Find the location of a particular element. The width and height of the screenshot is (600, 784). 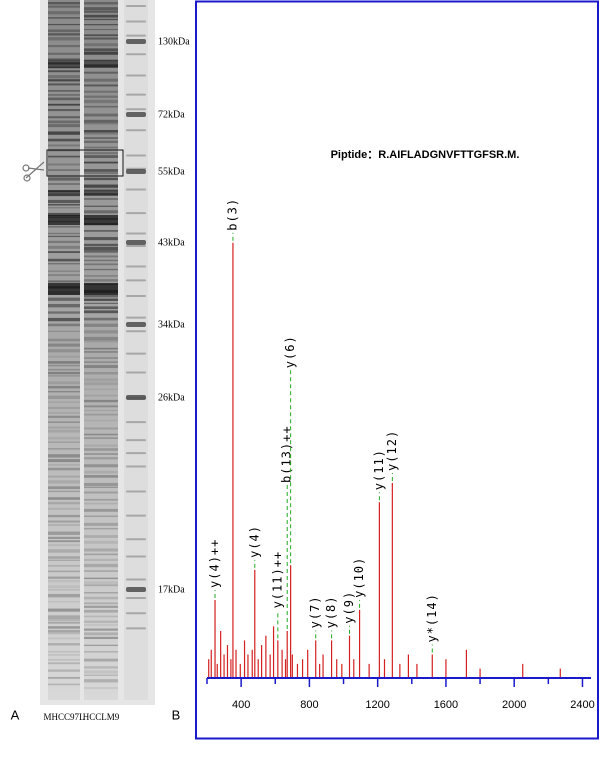

lane-label: HCCLM9 is located at coordinates (101, 717).